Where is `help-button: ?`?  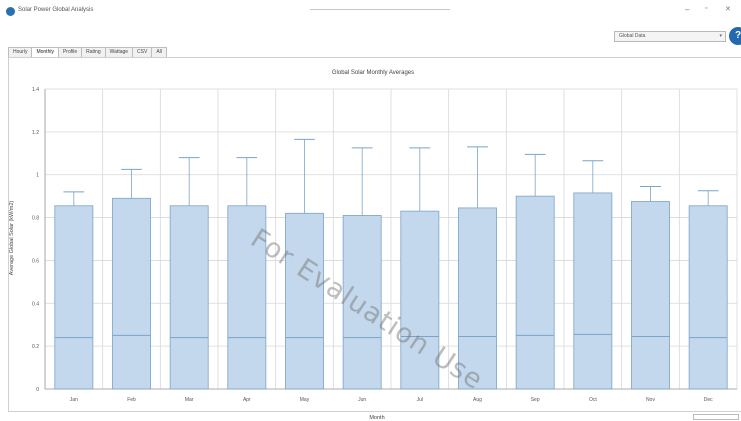
help-button: ? is located at coordinates (735, 36).